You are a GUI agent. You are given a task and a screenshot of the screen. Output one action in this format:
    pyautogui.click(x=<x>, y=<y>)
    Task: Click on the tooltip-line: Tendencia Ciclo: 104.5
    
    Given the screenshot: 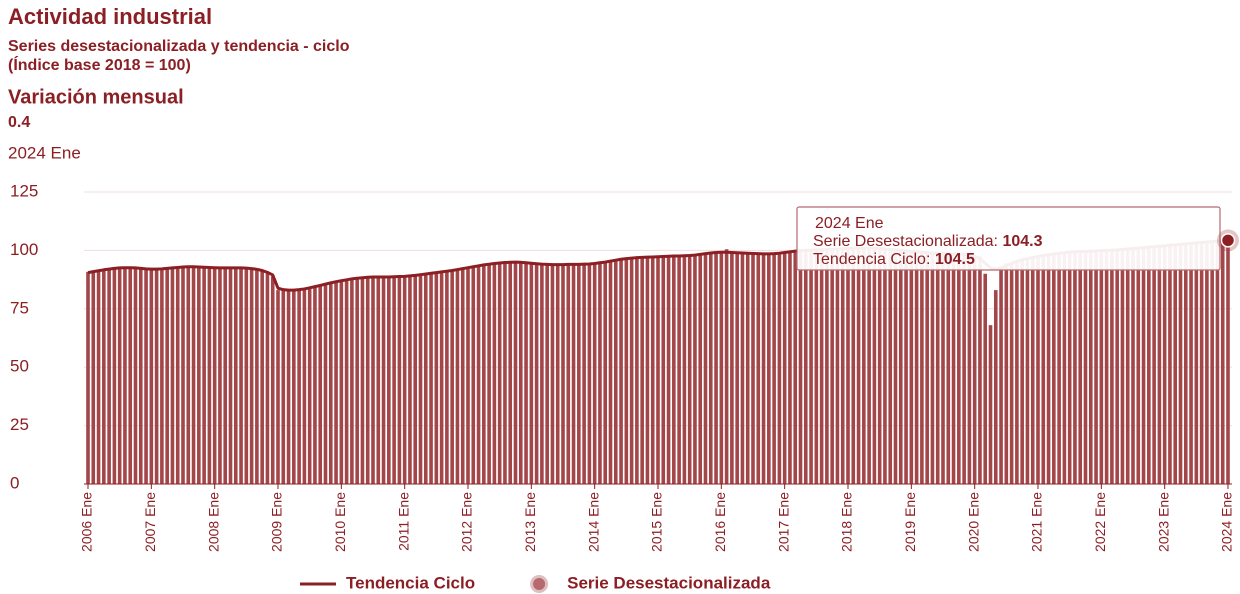 What is the action you would take?
    pyautogui.click(x=894, y=259)
    